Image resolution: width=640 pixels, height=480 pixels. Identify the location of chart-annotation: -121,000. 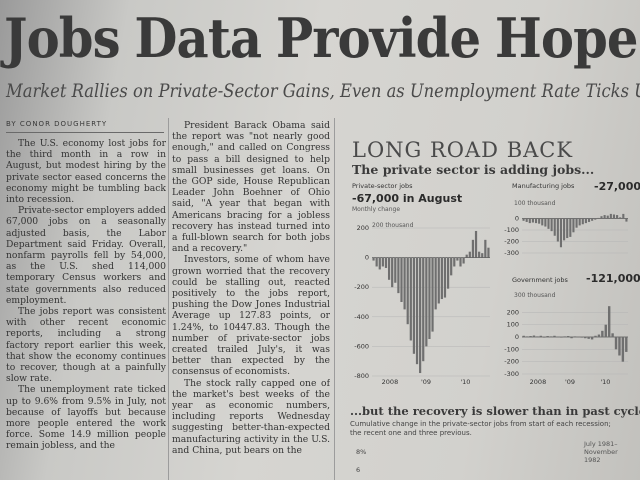
(613, 278).